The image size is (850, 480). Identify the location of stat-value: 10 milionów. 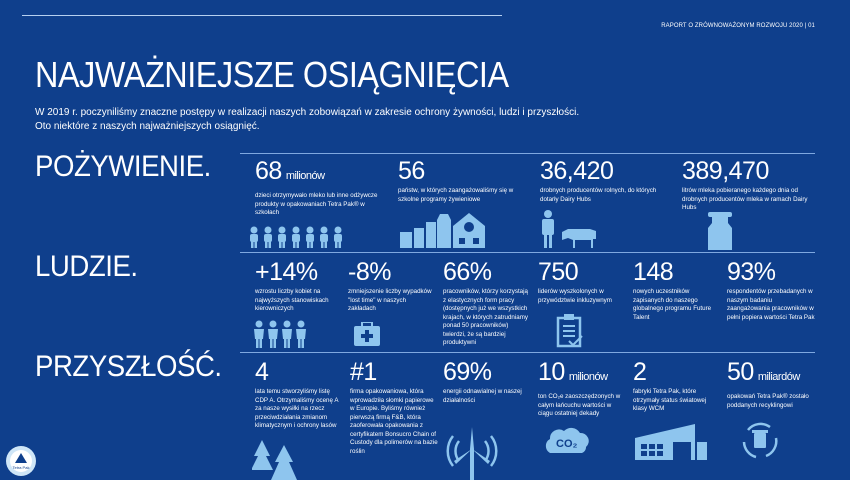
(582, 374).